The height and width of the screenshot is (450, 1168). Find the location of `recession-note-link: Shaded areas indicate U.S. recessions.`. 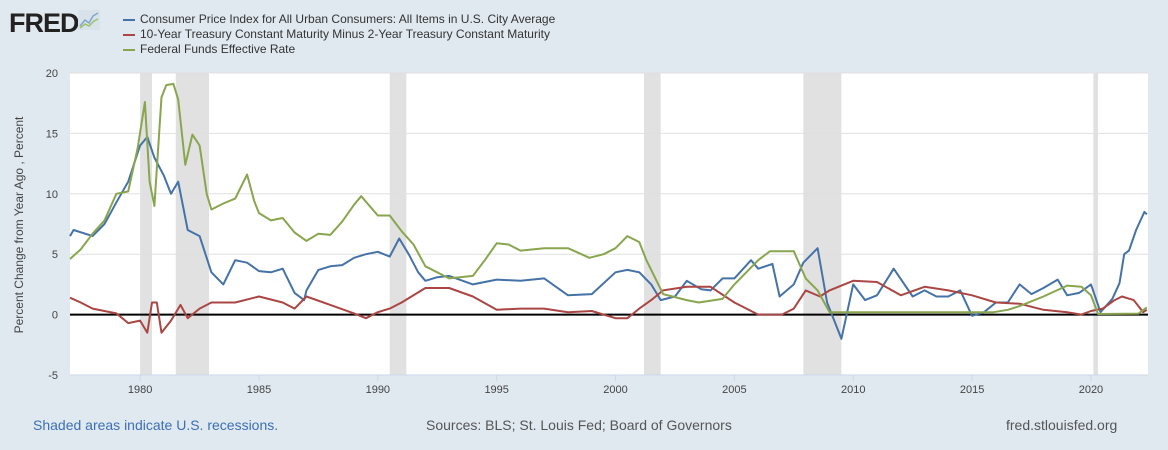

recession-note-link: Shaded areas indicate U.S. recessions. is located at coordinates (156, 425).